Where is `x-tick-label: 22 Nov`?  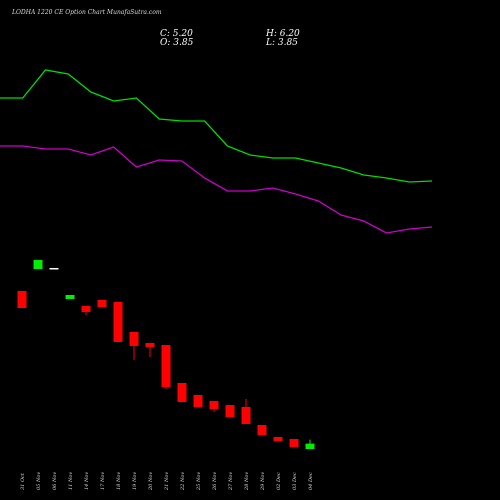
x-tick-label: 22 Nov is located at coordinates (183, 481).